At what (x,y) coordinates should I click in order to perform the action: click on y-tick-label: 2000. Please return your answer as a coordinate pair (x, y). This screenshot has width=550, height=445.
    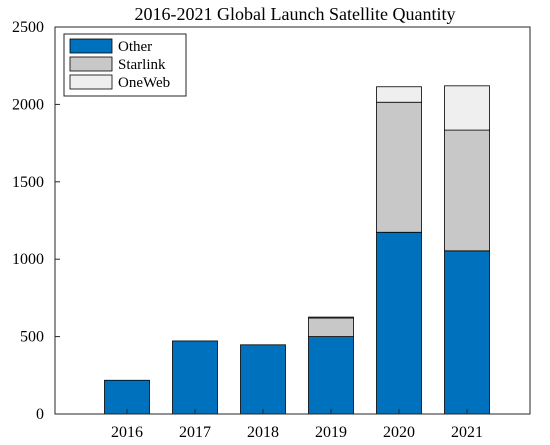
    Looking at the image, I should click on (28, 104).